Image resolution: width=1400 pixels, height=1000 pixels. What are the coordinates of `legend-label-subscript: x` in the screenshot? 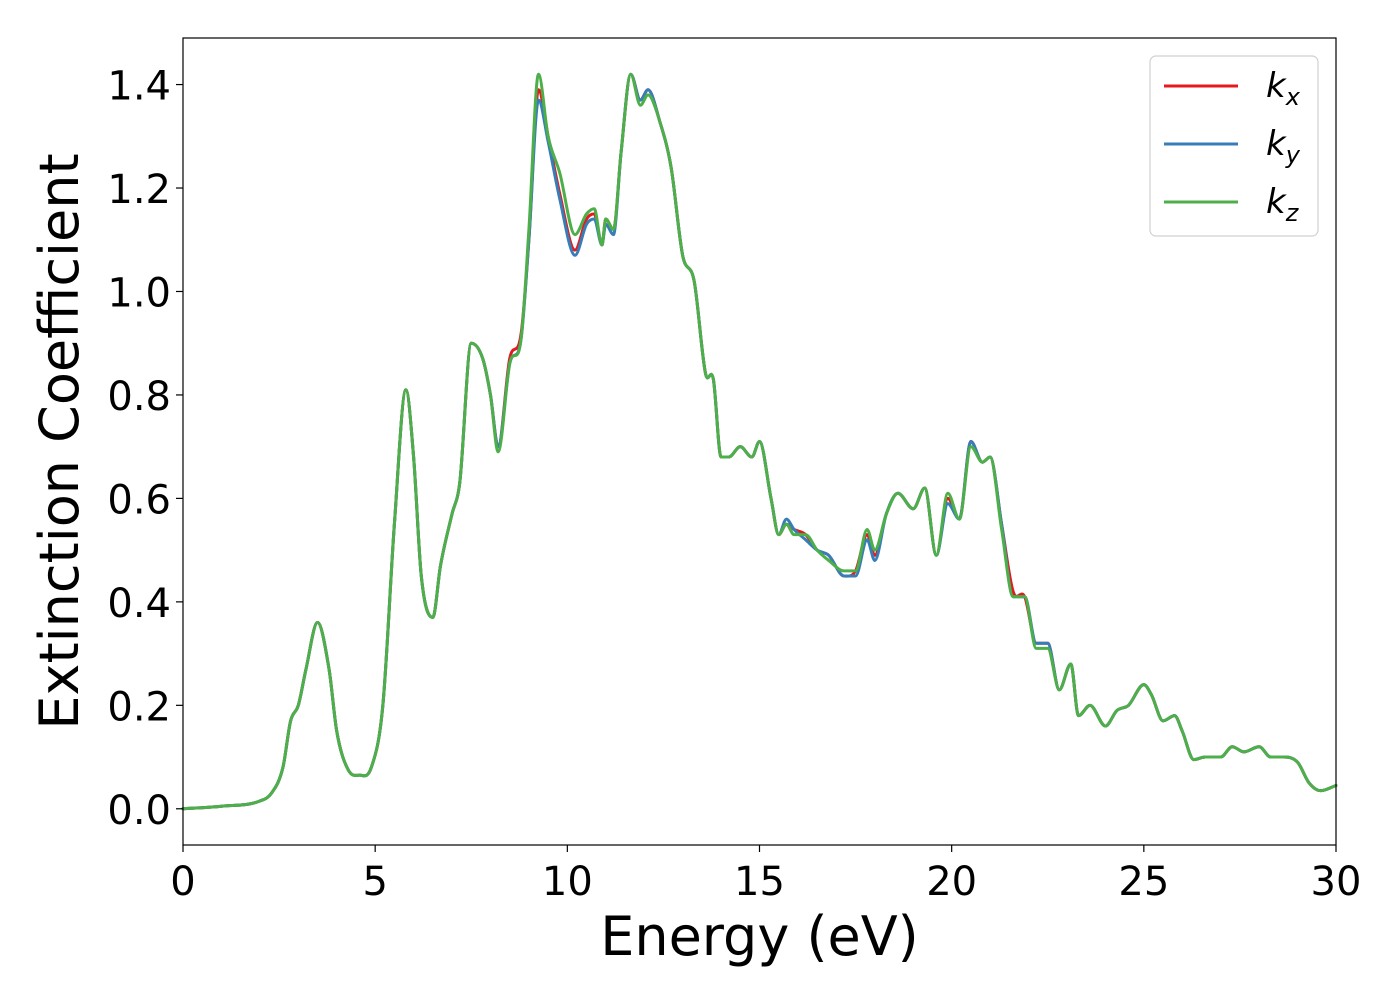 It's located at (1293, 97).